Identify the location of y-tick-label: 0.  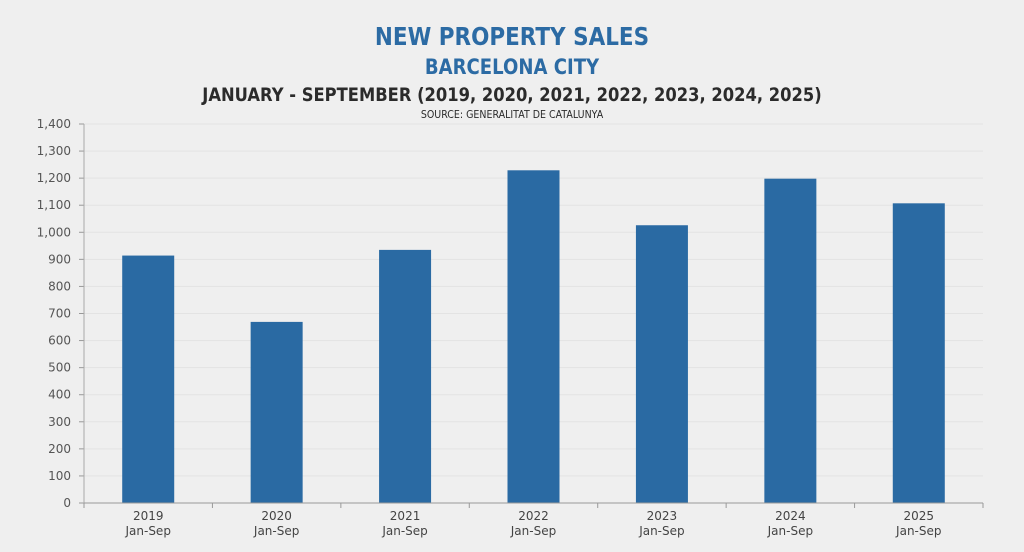
(67, 503).